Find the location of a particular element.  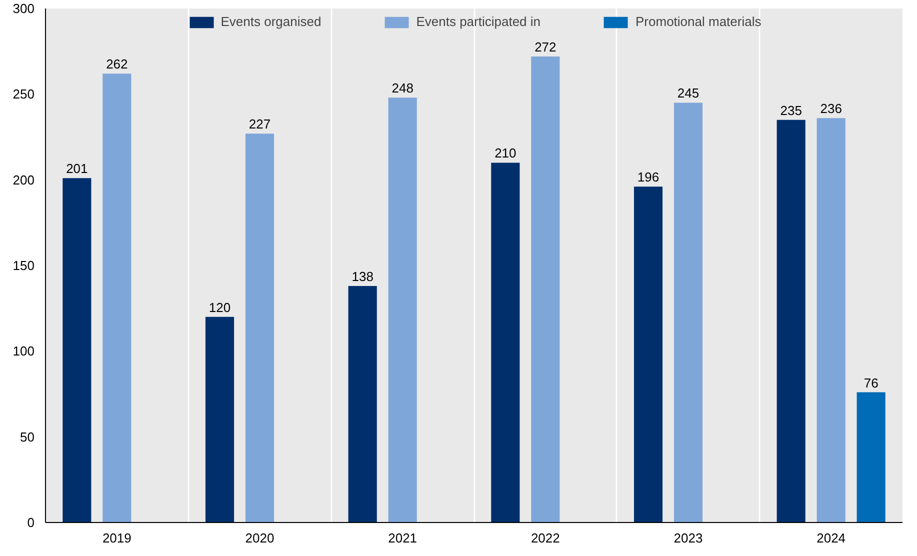

data-label: 262 is located at coordinates (117, 64).